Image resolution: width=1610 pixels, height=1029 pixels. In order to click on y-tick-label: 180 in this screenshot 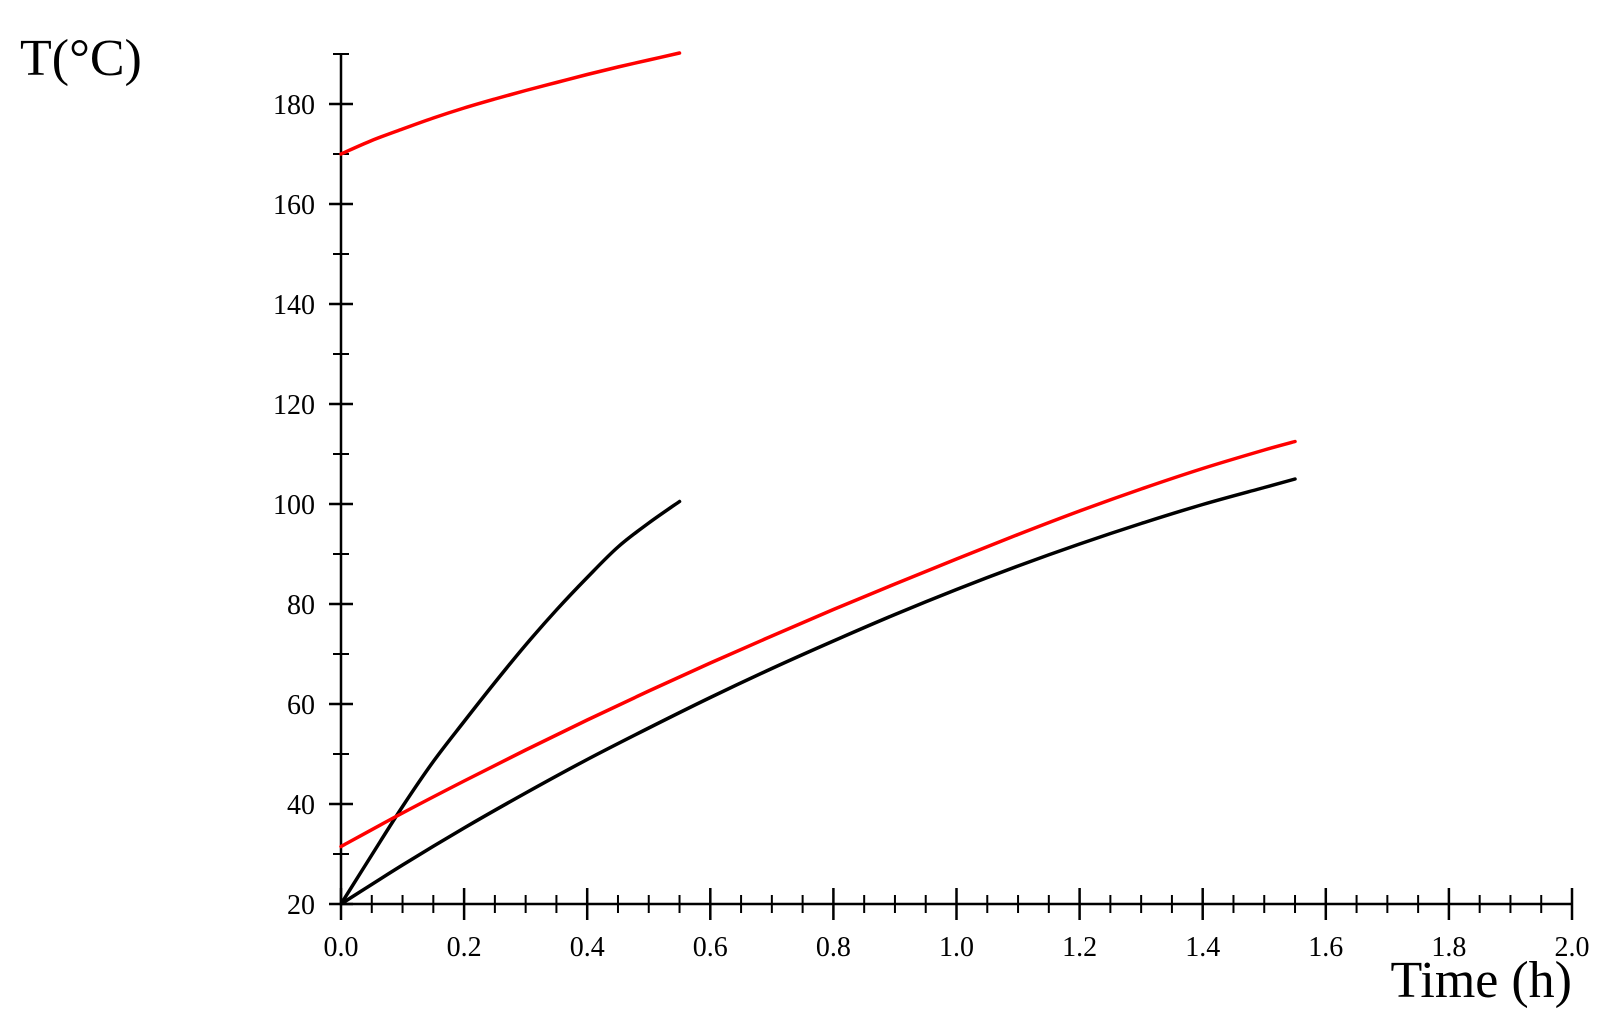, I will do `click(294, 105)`.